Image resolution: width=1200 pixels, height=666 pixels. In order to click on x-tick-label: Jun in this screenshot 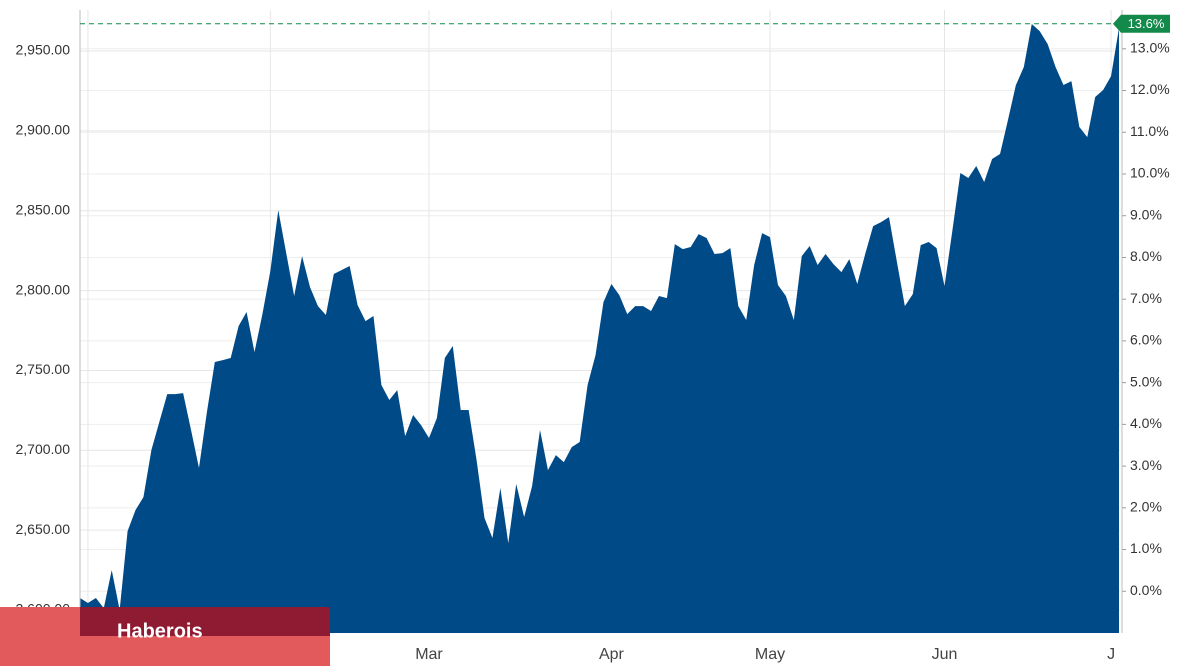, I will do `click(945, 654)`.